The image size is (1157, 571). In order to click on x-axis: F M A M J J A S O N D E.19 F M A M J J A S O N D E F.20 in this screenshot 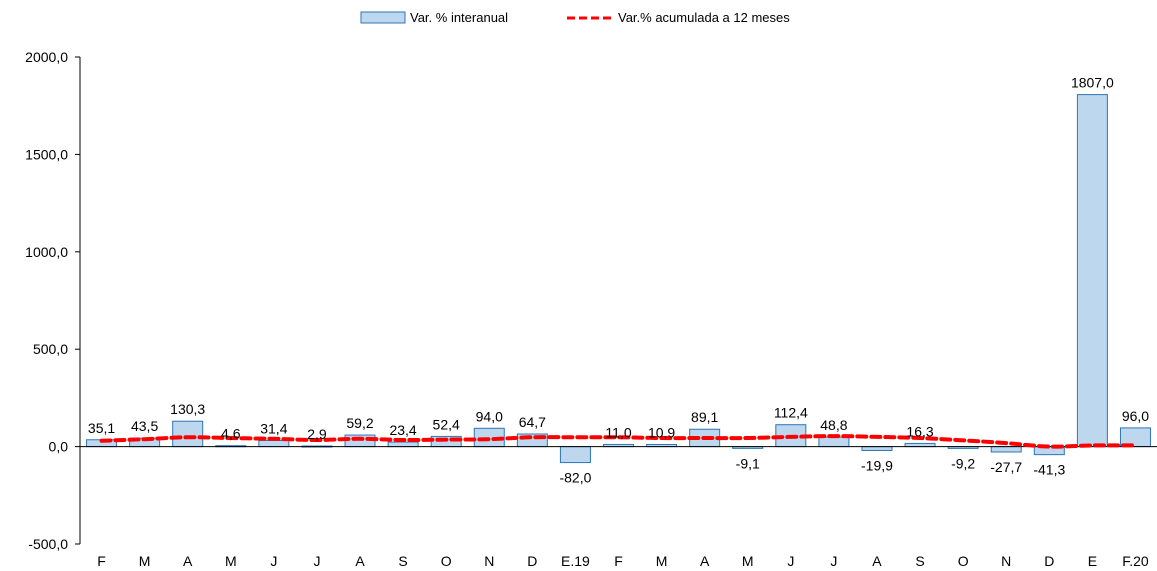, I will do `click(623, 561)`.